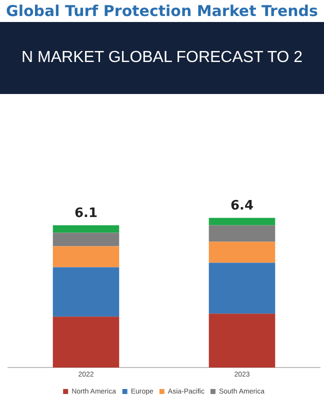 This screenshot has width=324, height=405. I want to click on annotation: 6.1, so click(86, 214).